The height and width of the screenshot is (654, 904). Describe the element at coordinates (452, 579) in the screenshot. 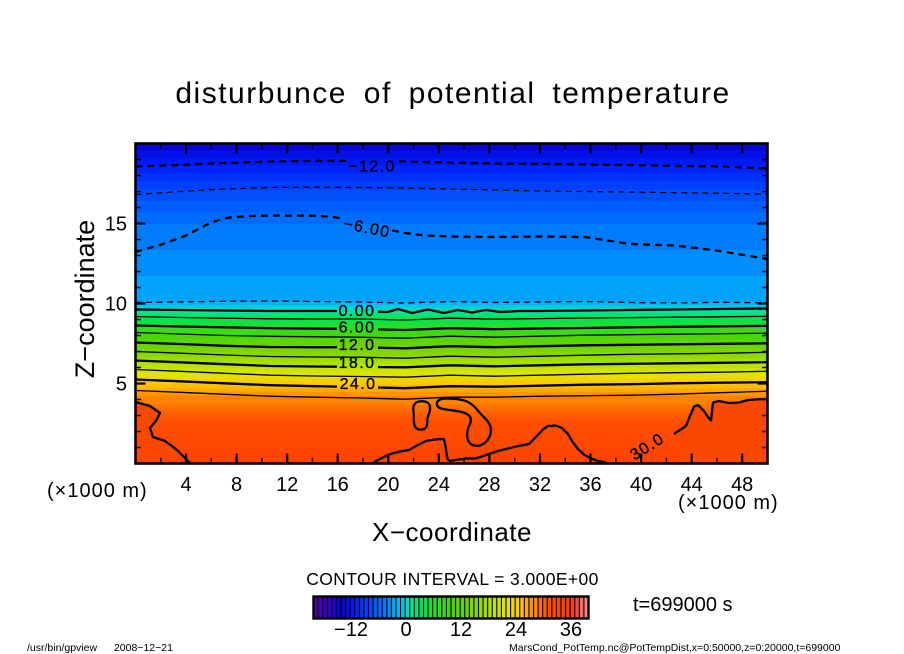

I see `svg-text: CONTOUR INTERVAL = 3.000E+00` at that location.